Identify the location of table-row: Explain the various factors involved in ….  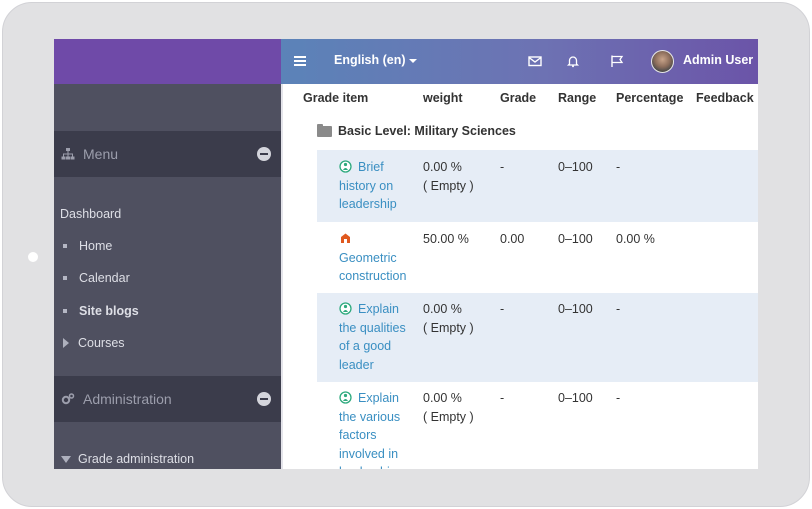
(537, 425).